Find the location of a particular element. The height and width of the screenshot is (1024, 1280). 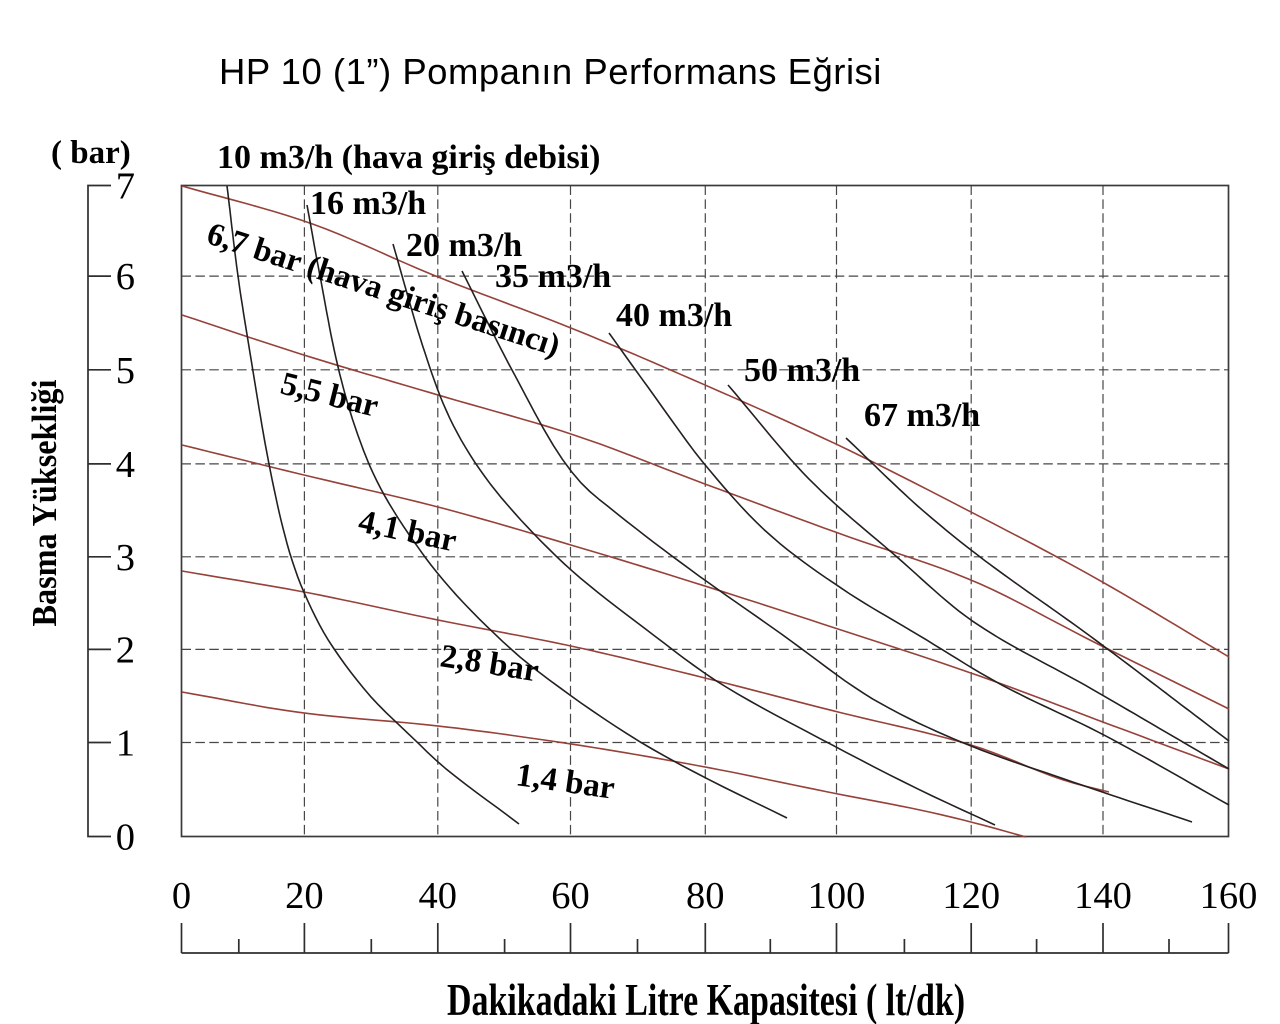

svg-text: 6 is located at coordinates (125, 277).